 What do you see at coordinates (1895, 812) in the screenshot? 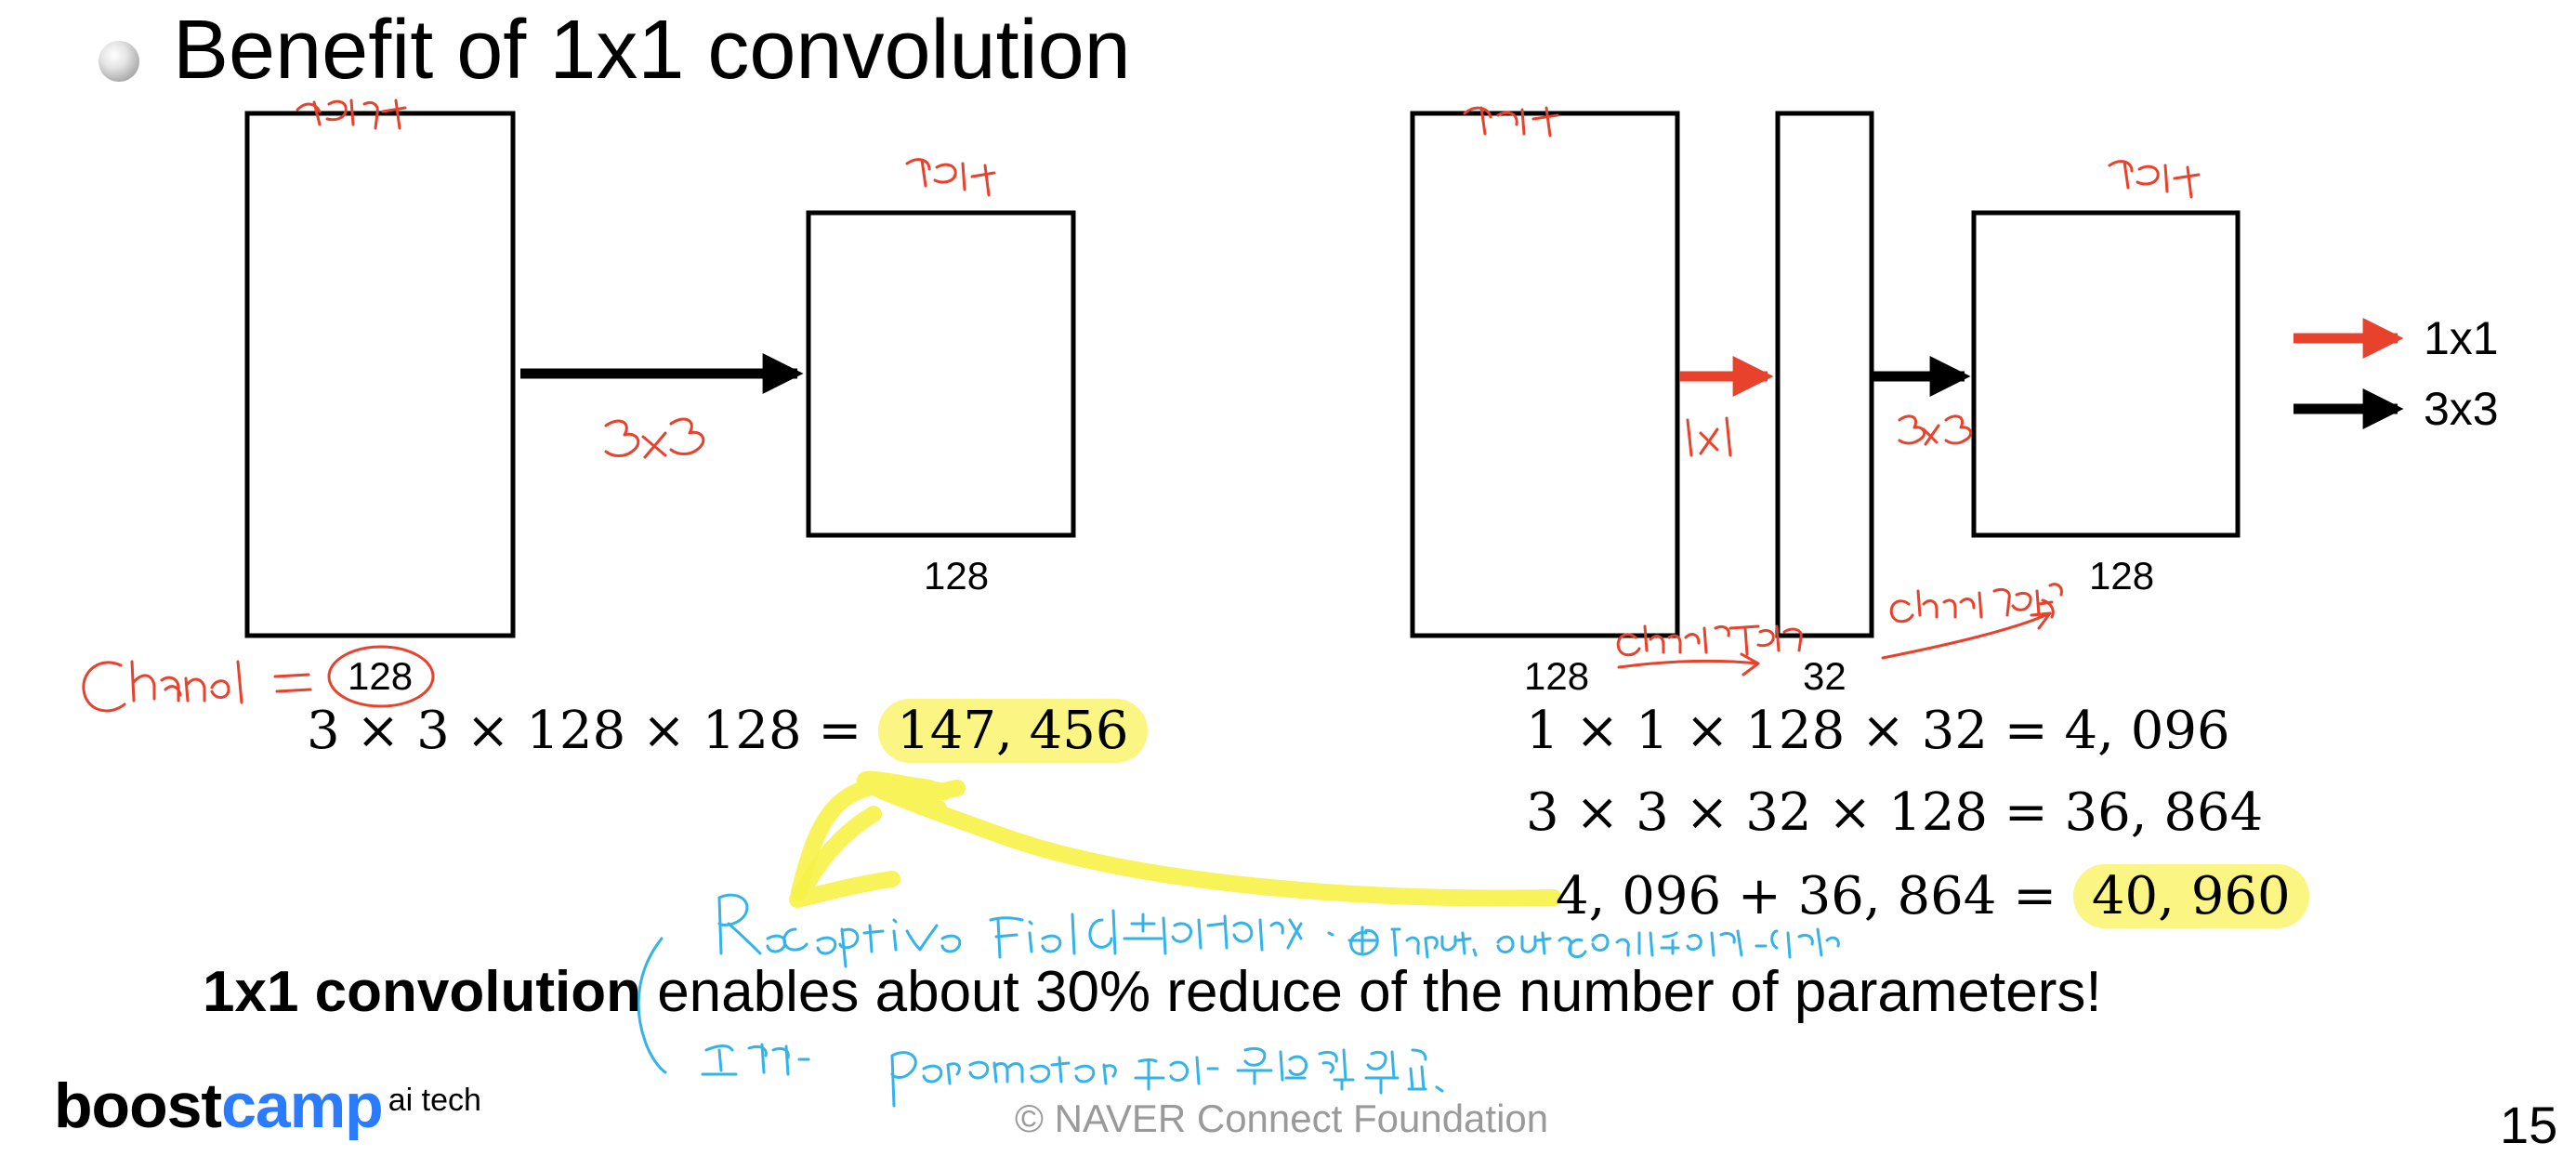
I see `right-equation-2: 3 × 3 × 32 × 128 = 36, 864` at bounding box center [1895, 812].